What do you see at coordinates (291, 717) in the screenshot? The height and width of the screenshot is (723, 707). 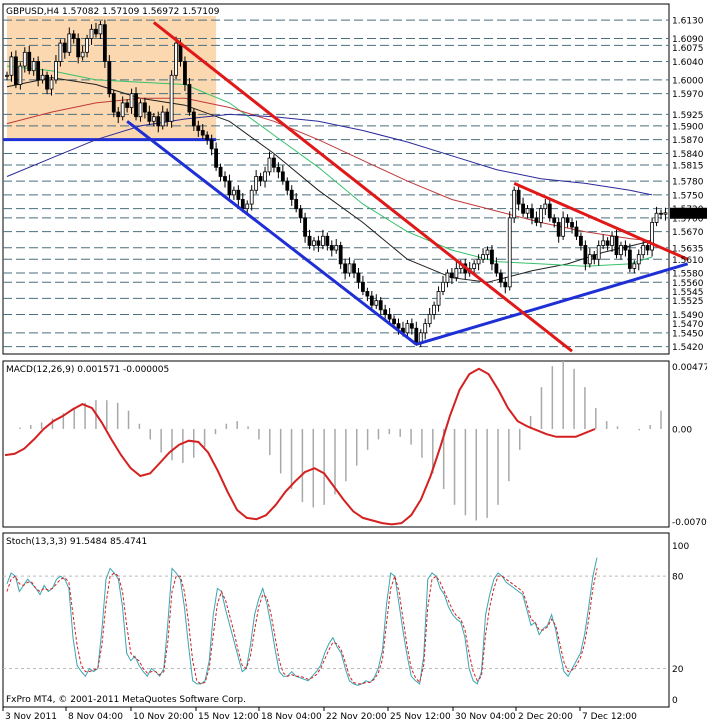 I see `time-tick-label: 18 Nov 04:00` at bounding box center [291, 717].